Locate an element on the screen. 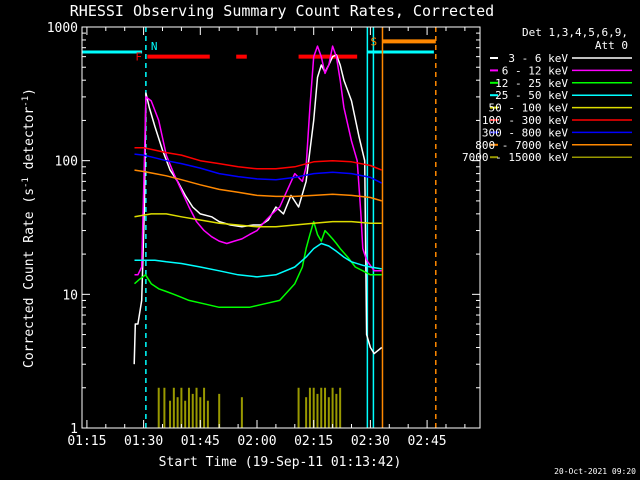  y-tick-label: 1 is located at coordinates (74, 429).